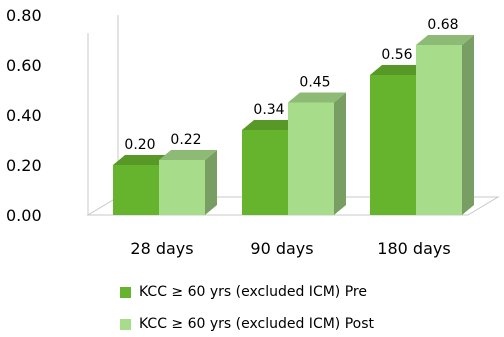 Image resolution: width=504 pixels, height=337 pixels. What do you see at coordinates (413, 248) in the screenshot?
I see `x-tick-label: 180 days` at bounding box center [413, 248].